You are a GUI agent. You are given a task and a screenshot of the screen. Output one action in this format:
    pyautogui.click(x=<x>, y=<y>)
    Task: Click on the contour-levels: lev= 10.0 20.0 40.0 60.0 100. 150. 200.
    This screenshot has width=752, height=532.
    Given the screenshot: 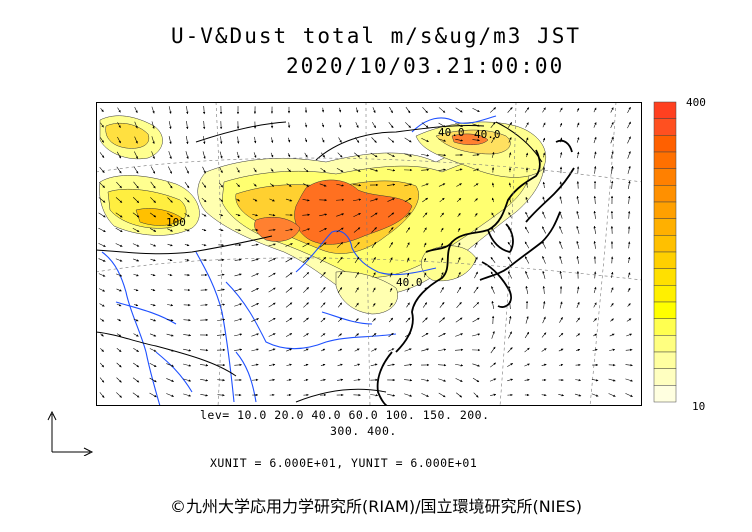 What is the action you would take?
    pyautogui.click(x=345, y=415)
    